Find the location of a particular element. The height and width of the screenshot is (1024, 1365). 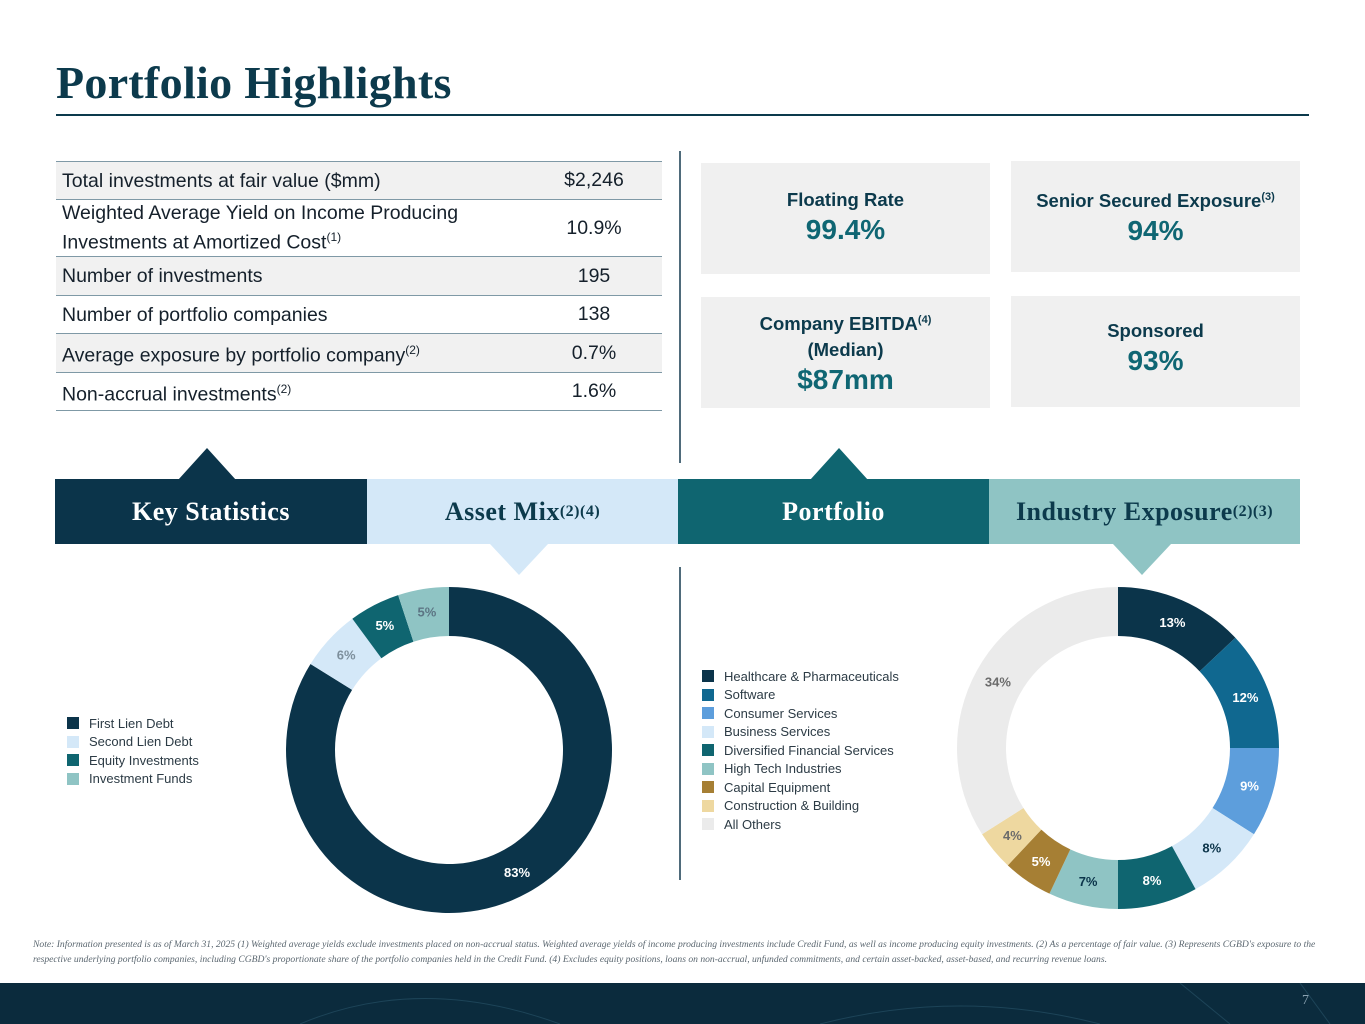

asset-mix-donut-chart: 83% 6% 5% 5% is located at coordinates (448, 750).